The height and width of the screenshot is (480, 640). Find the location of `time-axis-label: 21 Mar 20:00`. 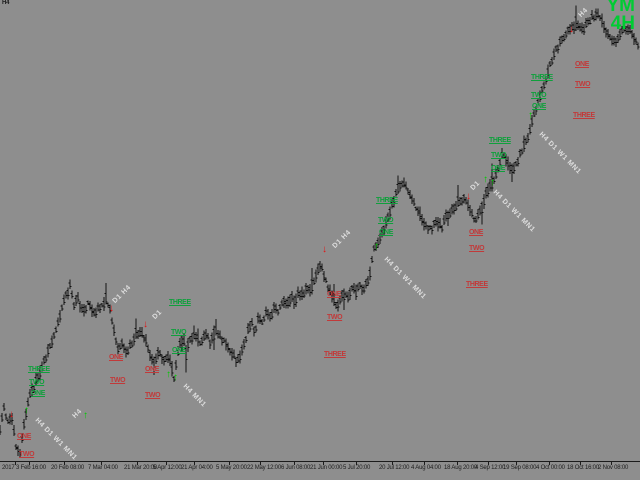

time-axis-label: 21 Mar 20:00 is located at coordinates (140, 468).